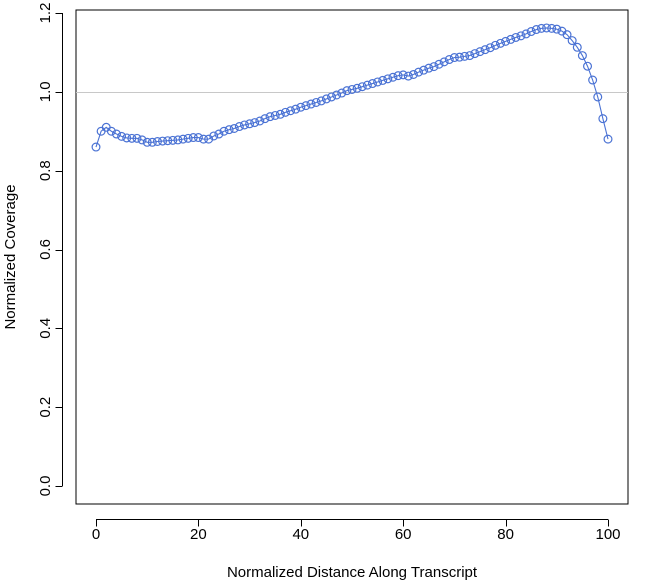 The image size is (645, 586). Describe the element at coordinates (352, 572) in the screenshot. I see `x-axis-title: Normalized Distance Along Transcript` at that location.